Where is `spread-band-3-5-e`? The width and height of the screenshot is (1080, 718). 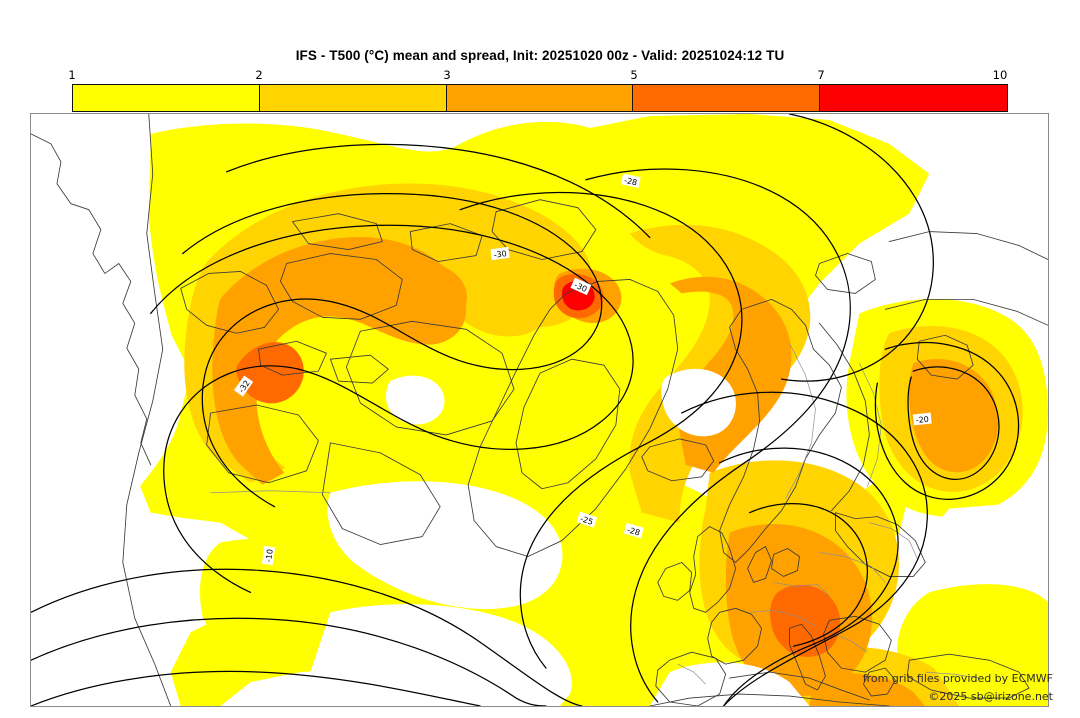
spread-band-3-5-e is located at coordinates (426, 292).